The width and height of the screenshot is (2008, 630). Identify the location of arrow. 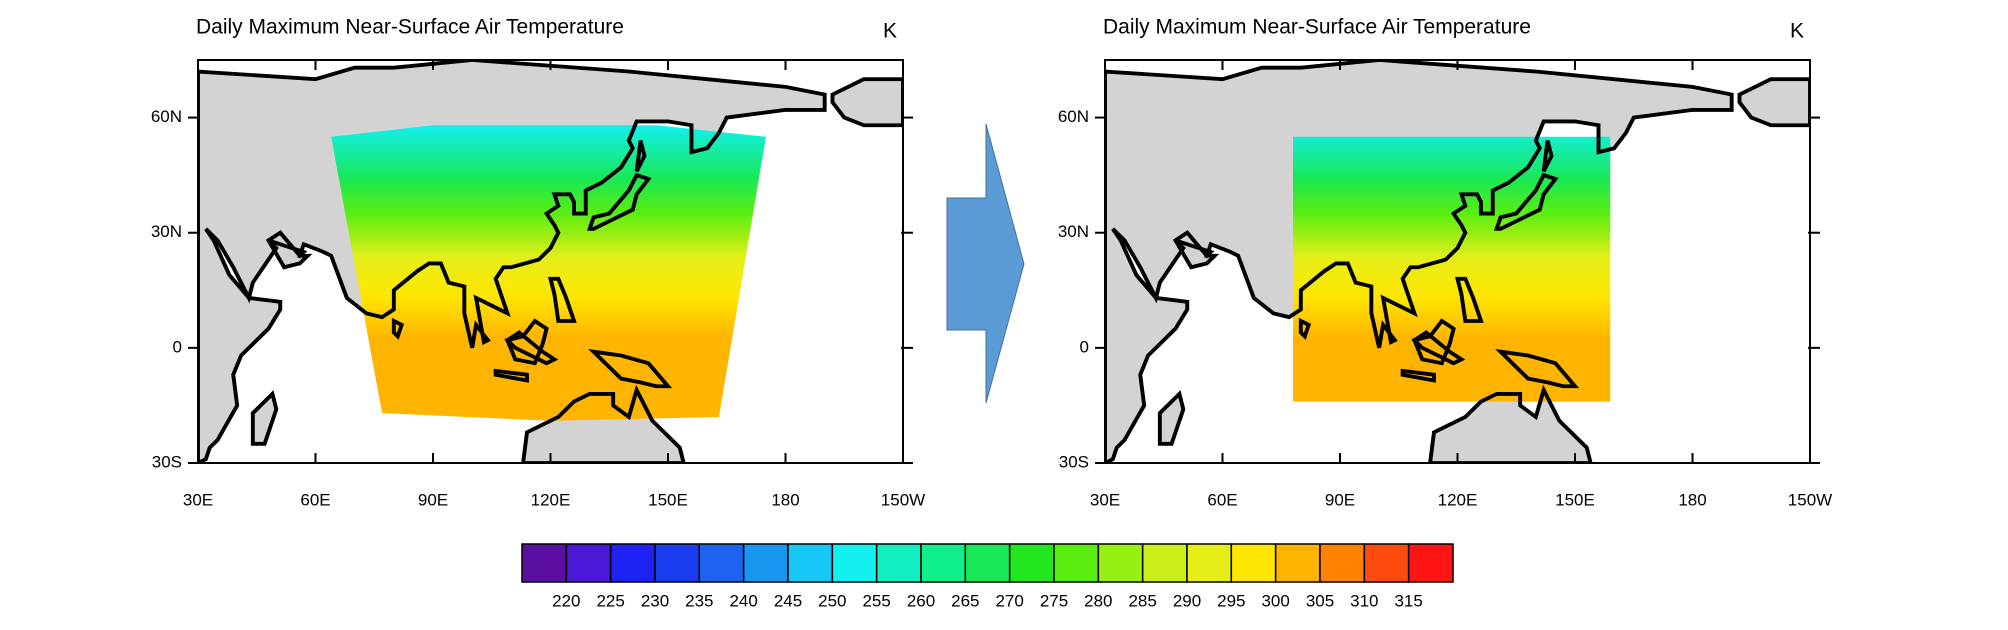
(985, 263).